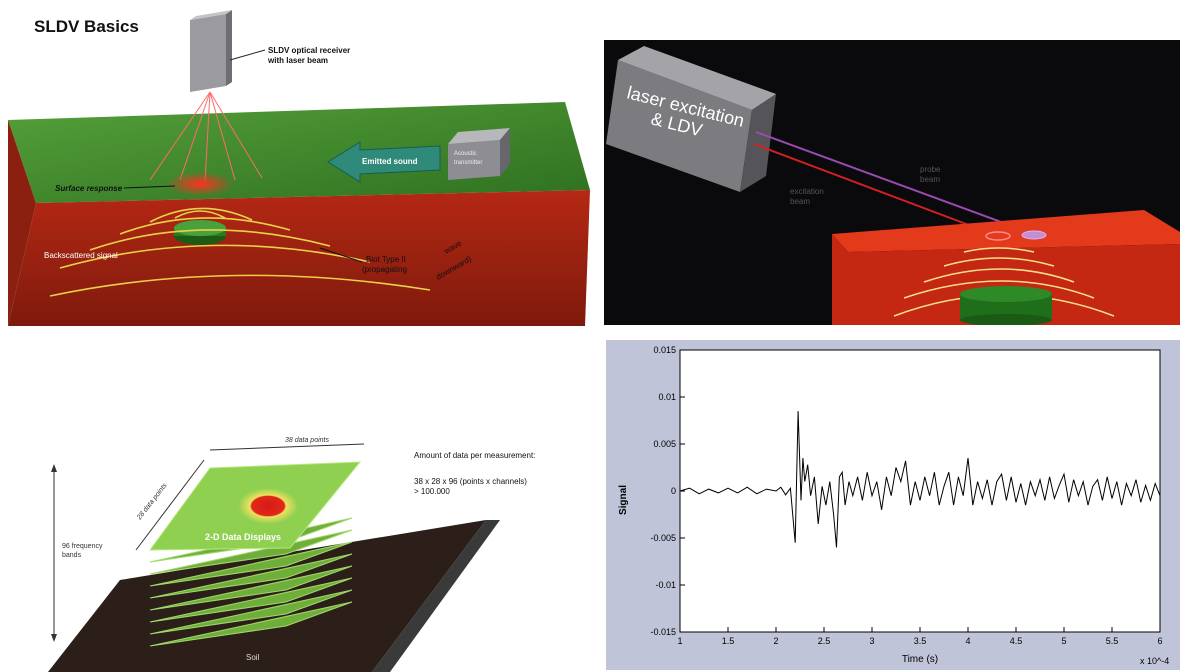  Describe the element at coordinates (89, 188) in the screenshot. I see `surface-response-label: Surface response` at that location.